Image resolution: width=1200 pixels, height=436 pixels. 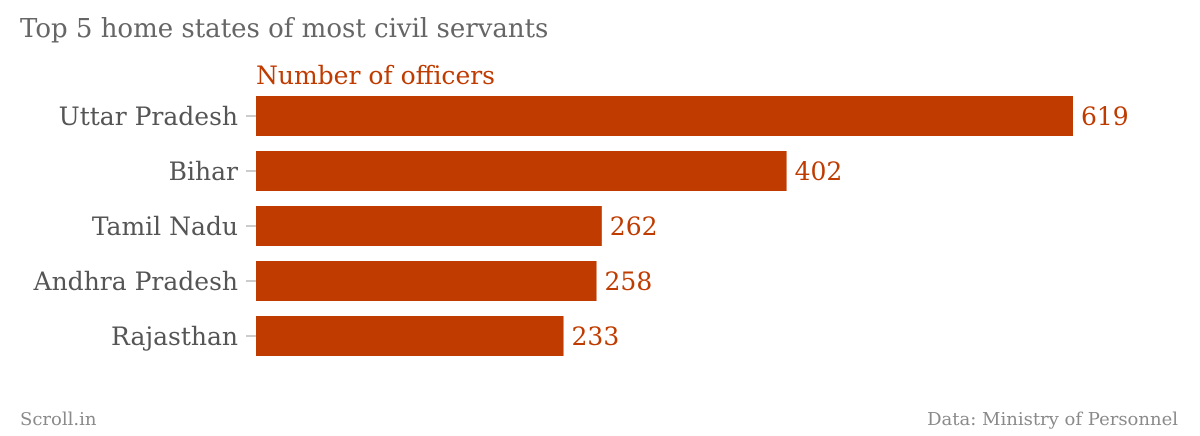 What do you see at coordinates (284, 29) in the screenshot?
I see `chart-title: Top 5 home states of most civil servants` at bounding box center [284, 29].